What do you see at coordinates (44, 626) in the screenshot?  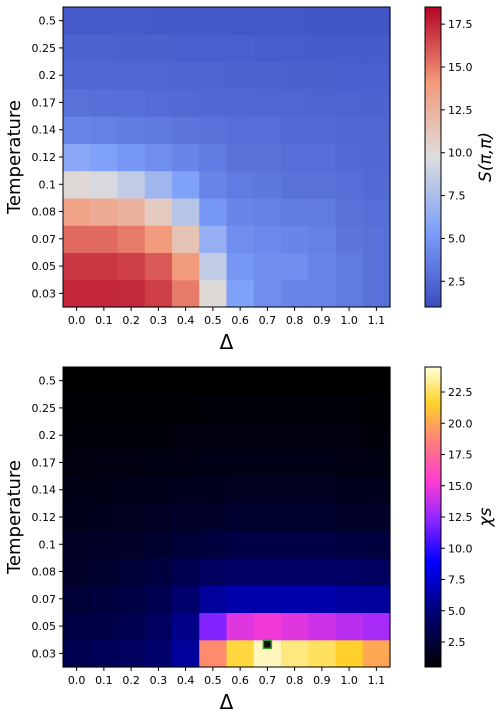 I see `y-tick-label: 0.05` at bounding box center [44, 626].